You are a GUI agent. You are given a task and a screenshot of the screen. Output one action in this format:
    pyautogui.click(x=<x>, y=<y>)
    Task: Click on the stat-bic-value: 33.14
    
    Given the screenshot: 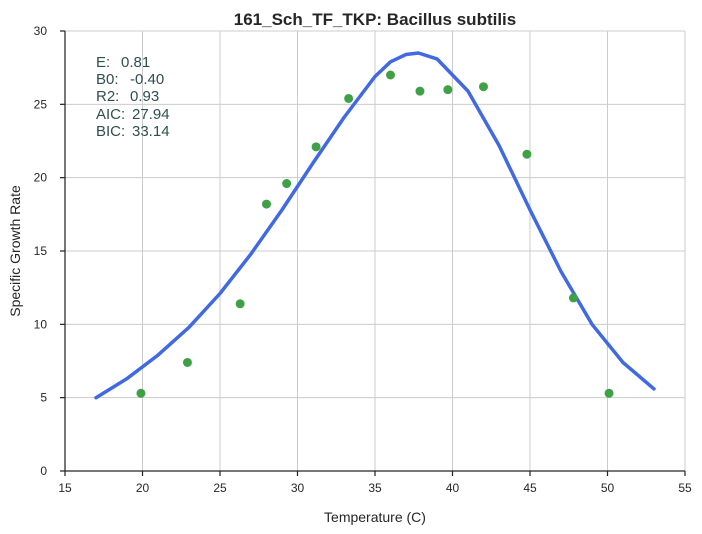 What is the action you would take?
    pyautogui.click(x=151, y=131)
    